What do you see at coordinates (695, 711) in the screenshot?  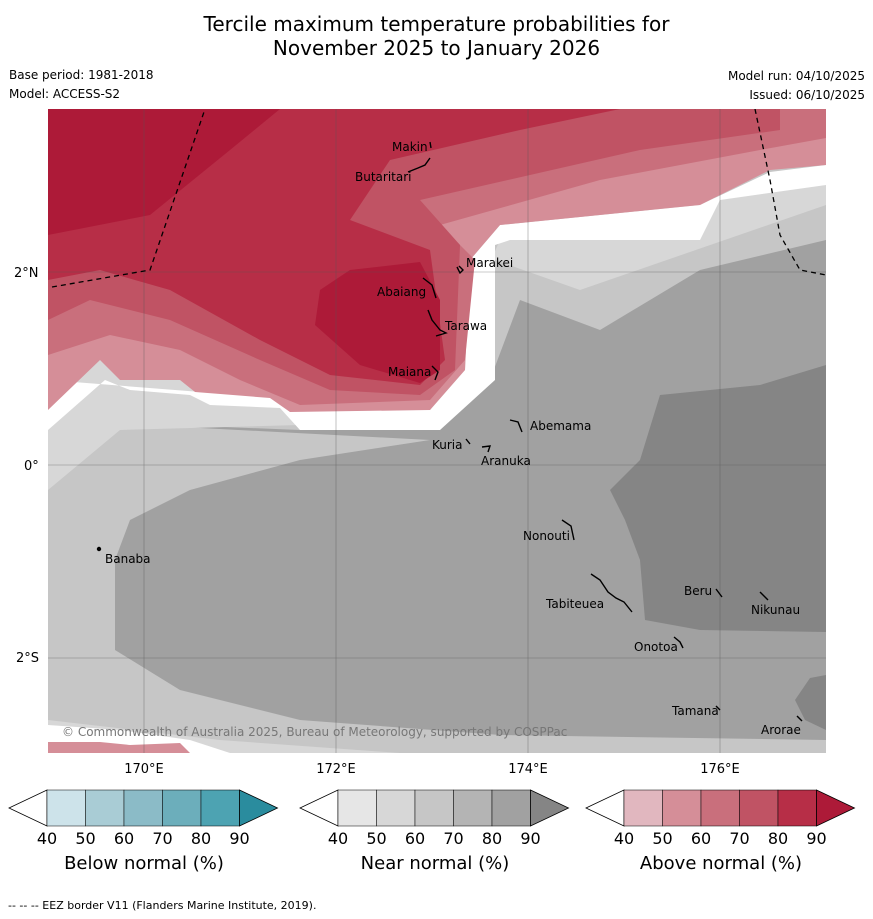 I see `label-tamana: Tamana` at bounding box center [695, 711].